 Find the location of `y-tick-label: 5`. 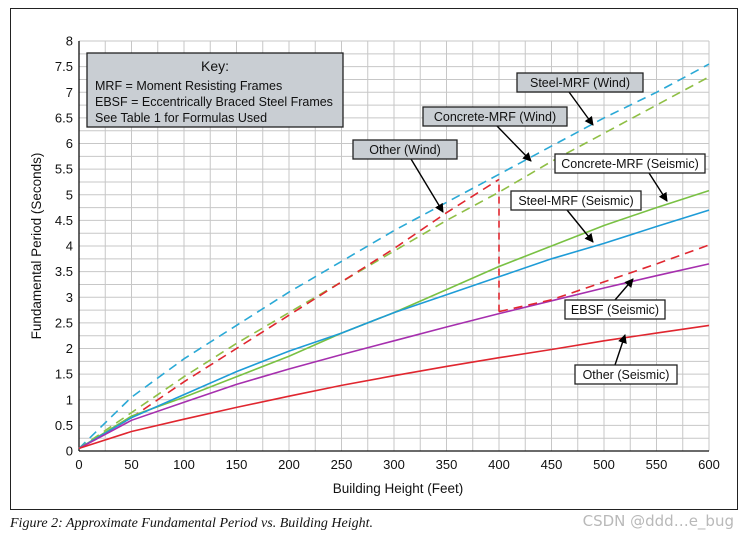

y-tick-label: 5 is located at coordinates (69, 194).